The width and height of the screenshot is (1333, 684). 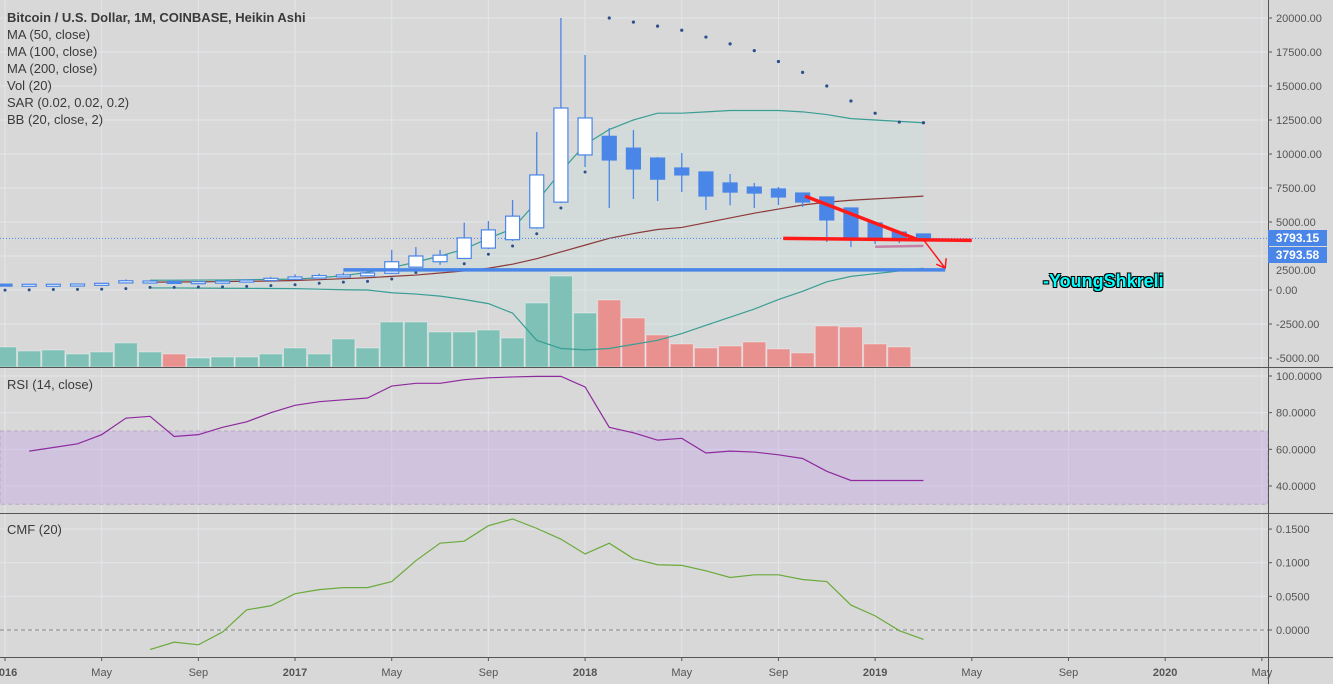 I want to click on cmf-line, so click(x=536, y=584).